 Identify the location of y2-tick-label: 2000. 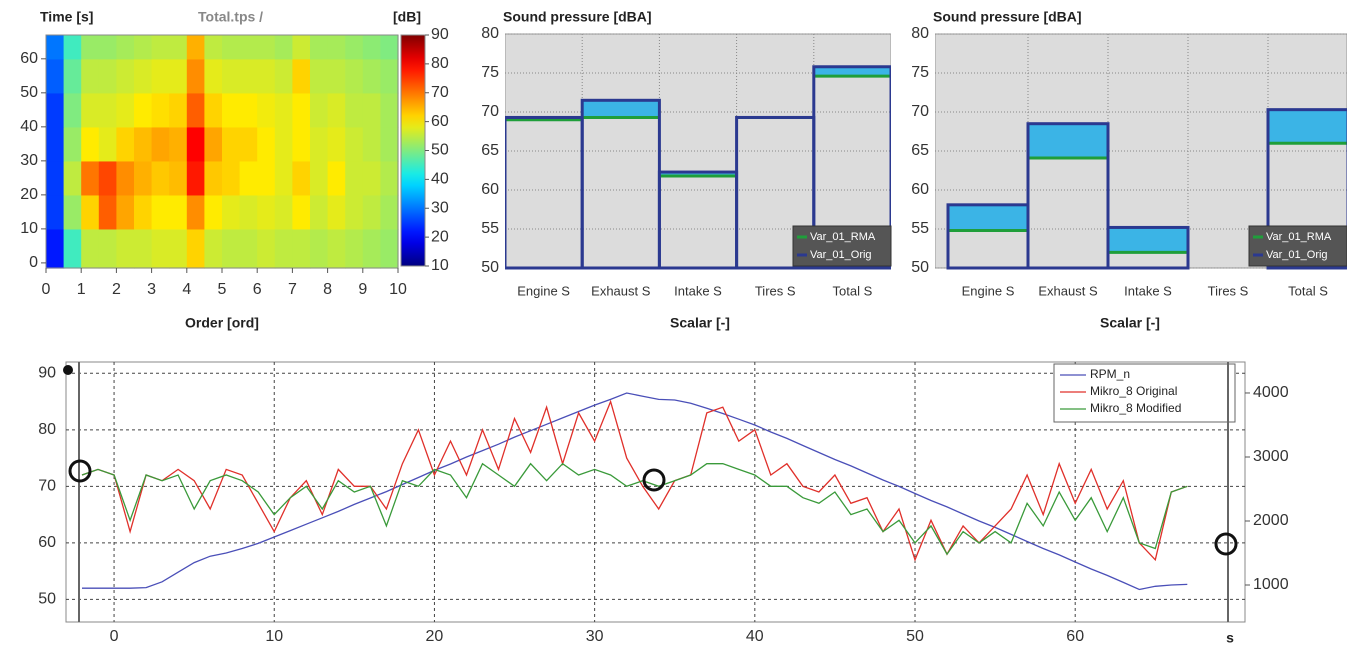
(1271, 520).